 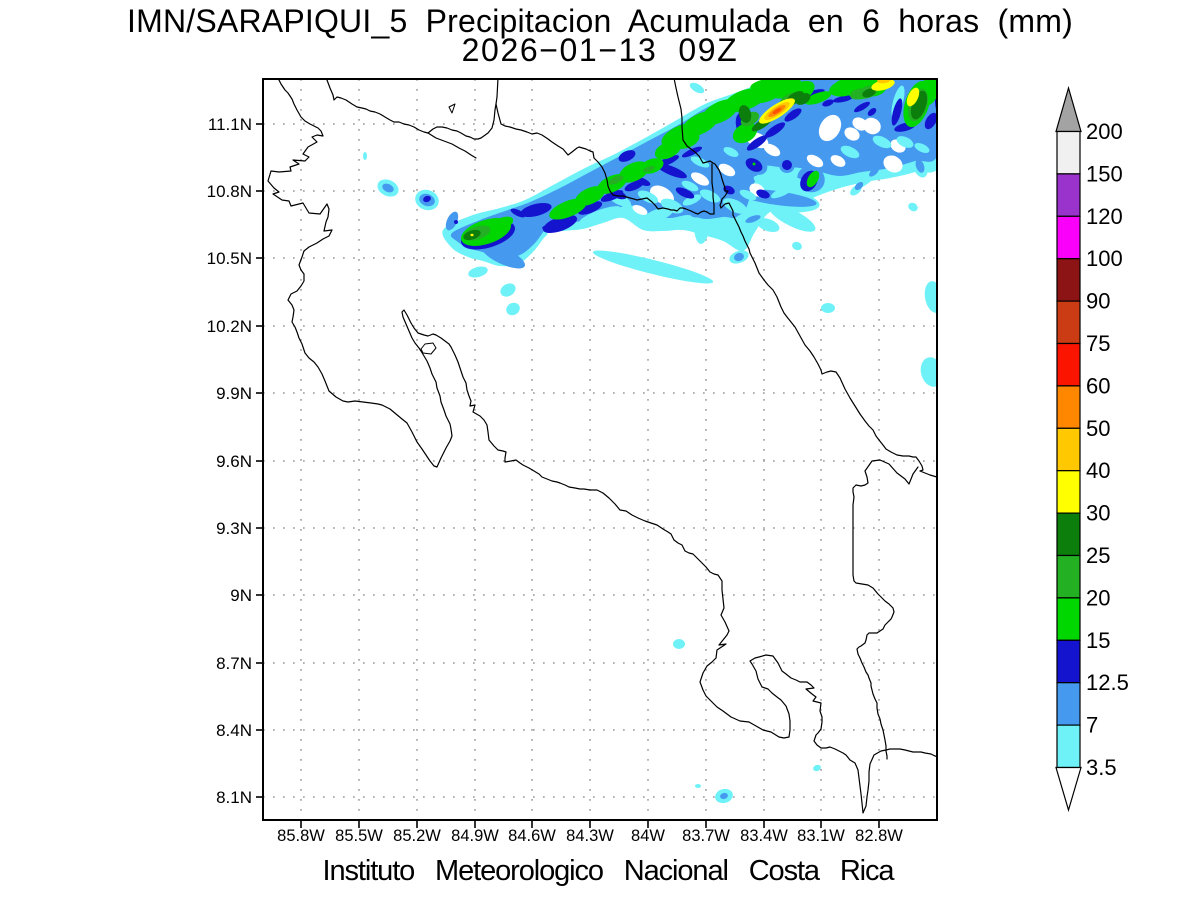 What do you see at coordinates (229, 258) in the screenshot?
I see `svg-text: 10.5N` at bounding box center [229, 258].